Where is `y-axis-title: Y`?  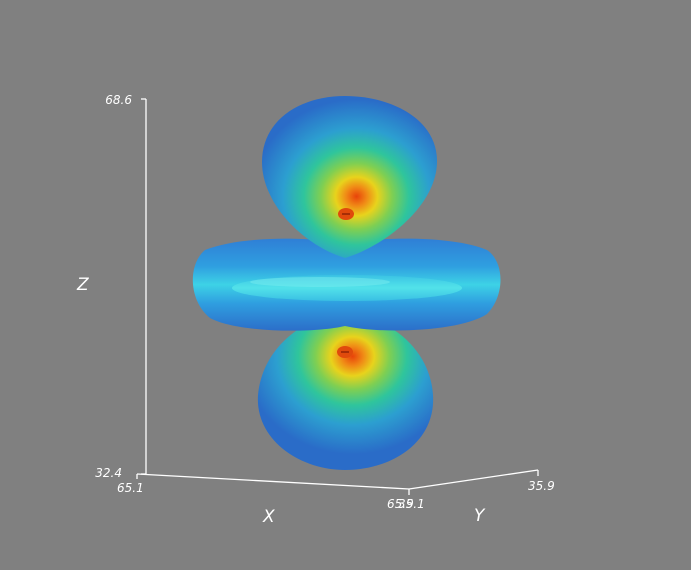 y-axis-title: Y is located at coordinates (480, 516).